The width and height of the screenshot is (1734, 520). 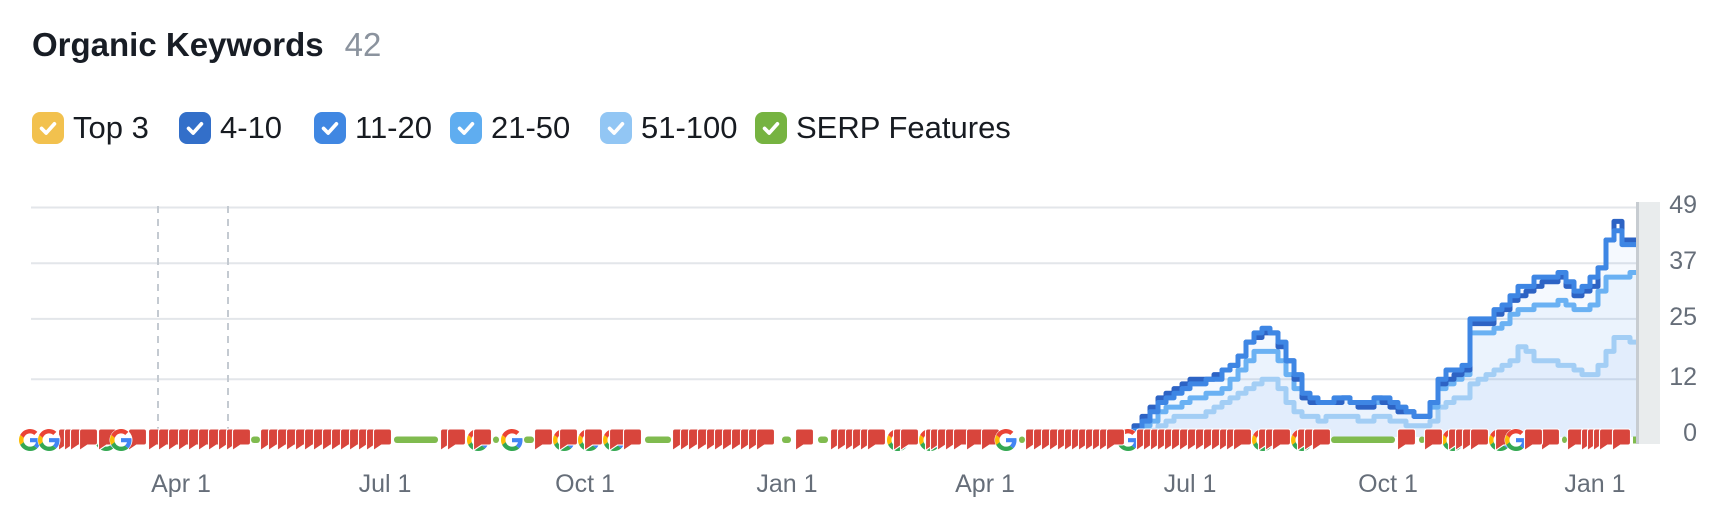 What do you see at coordinates (1683, 261) in the screenshot?
I see `svg-text: 37` at bounding box center [1683, 261].